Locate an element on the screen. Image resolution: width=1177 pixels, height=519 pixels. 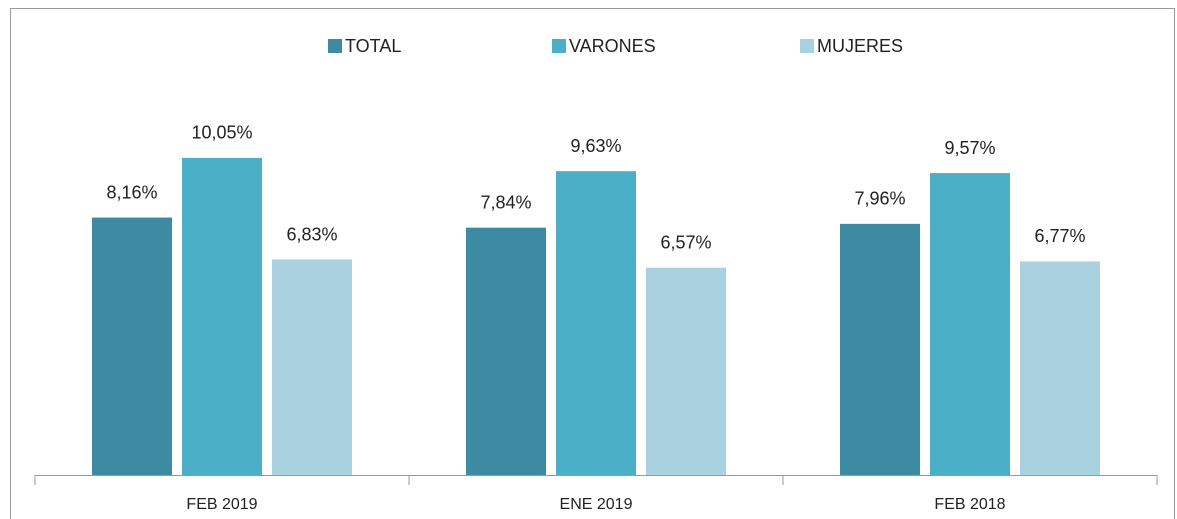
data-label: 10,05% is located at coordinates (221, 133).